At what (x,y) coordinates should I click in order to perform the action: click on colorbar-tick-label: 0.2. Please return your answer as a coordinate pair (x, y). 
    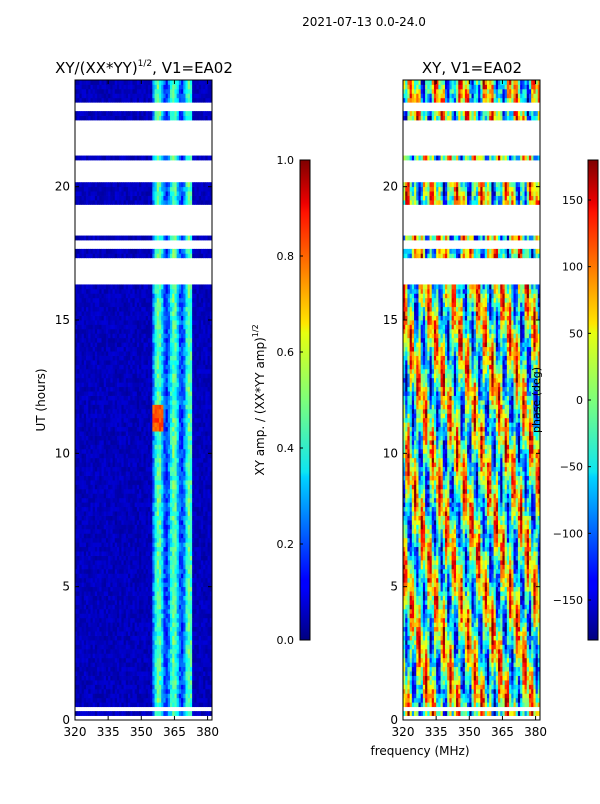
    Looking at the image, I should click on (286, 544).